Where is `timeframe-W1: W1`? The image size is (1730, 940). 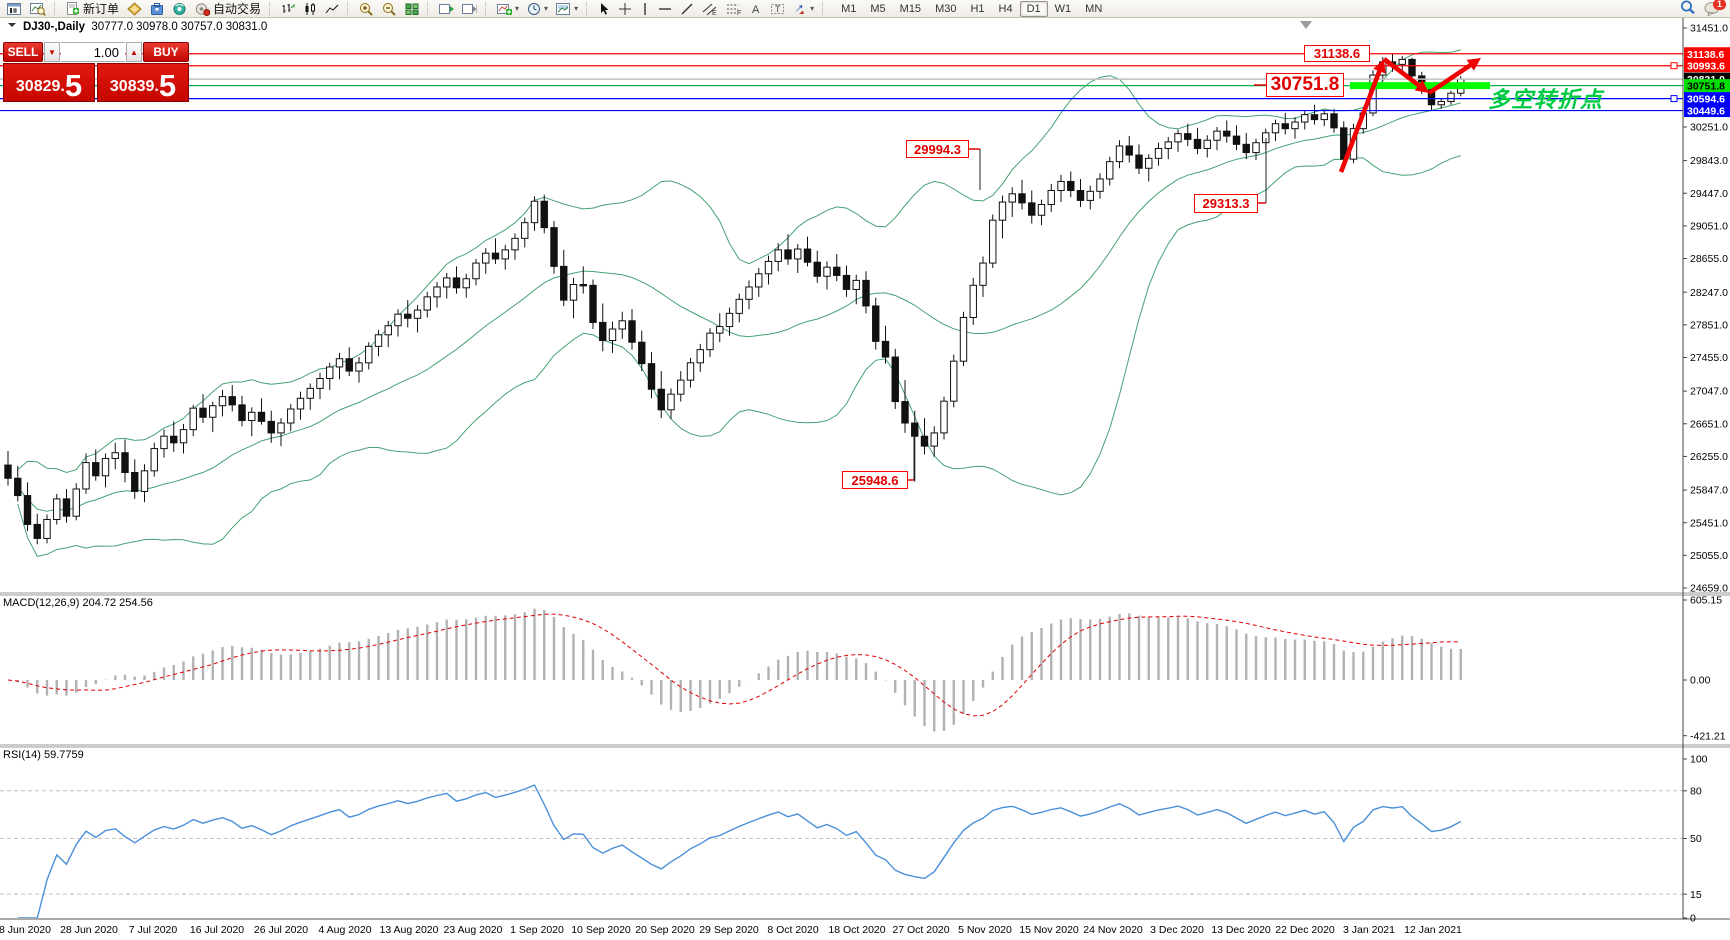
timeframe-W1: W1 is located at coordinates (1063, 8).